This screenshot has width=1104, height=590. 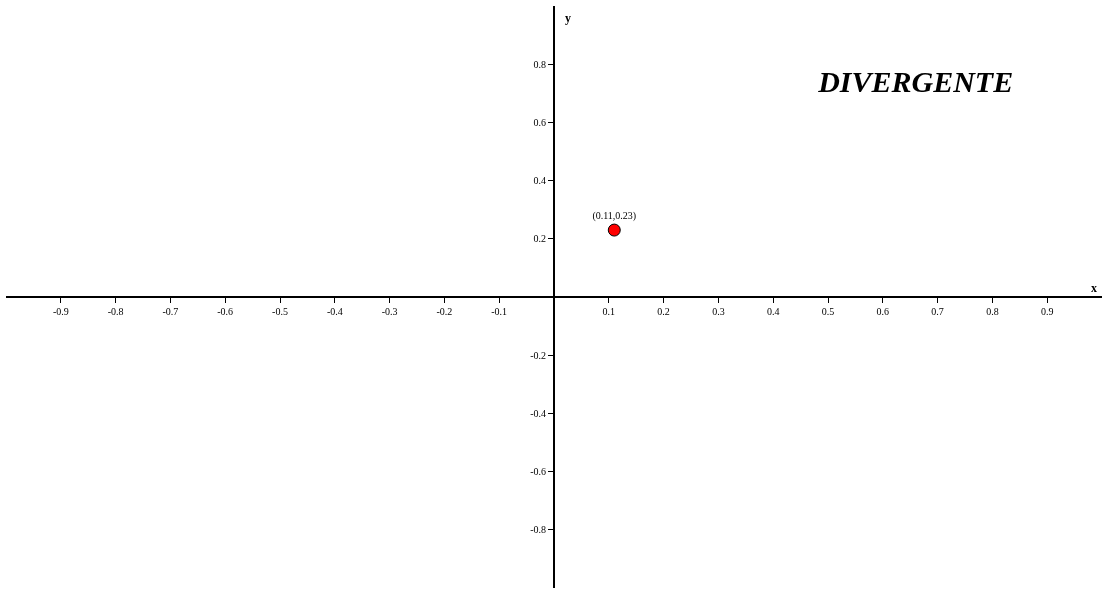 I want to click on y-tick-label: 0.4, so click(x=539, y=181).